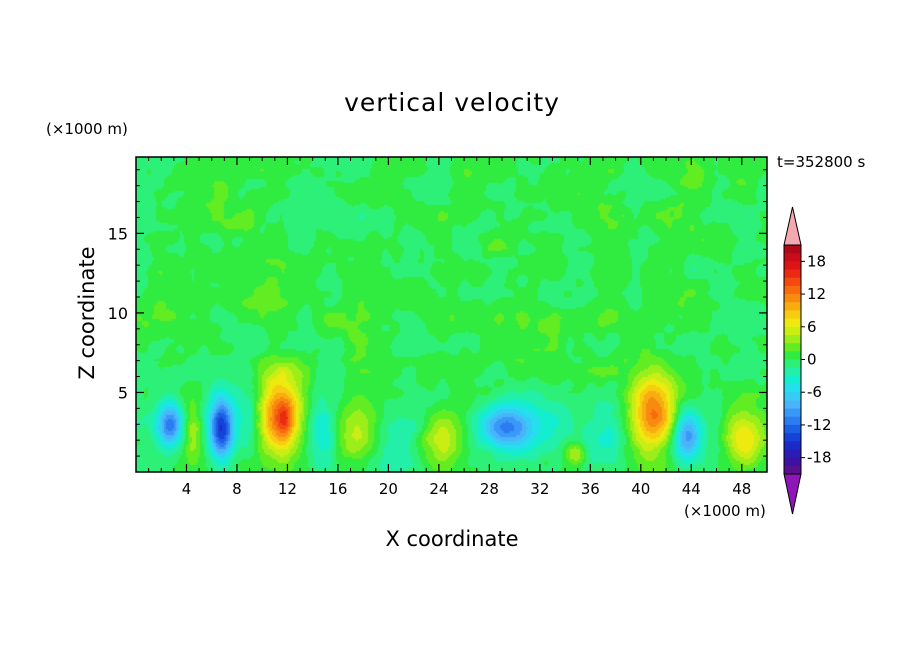 The height and width of the screenshot is (654, 904). I want to click on x-axis-label-text: X coordinate, so click(452, 539).